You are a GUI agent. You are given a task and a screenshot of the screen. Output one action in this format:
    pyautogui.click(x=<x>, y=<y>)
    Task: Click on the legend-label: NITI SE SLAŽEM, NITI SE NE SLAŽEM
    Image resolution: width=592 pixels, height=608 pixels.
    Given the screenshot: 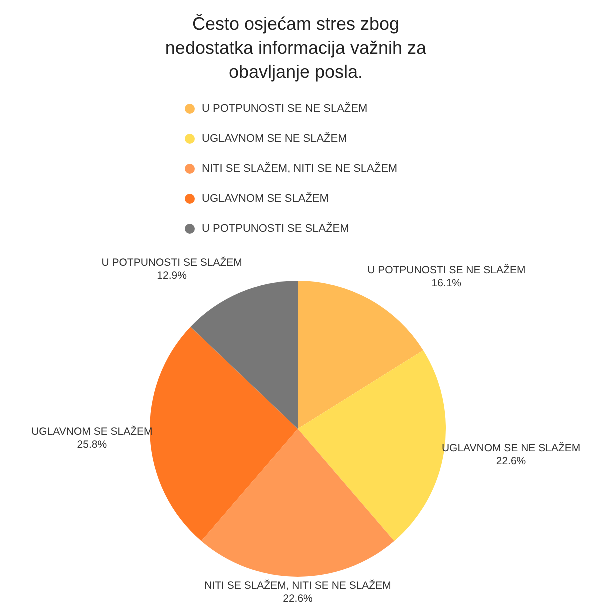 What is the action you would take?
    pyautogui.click(x=300, y=169)
    